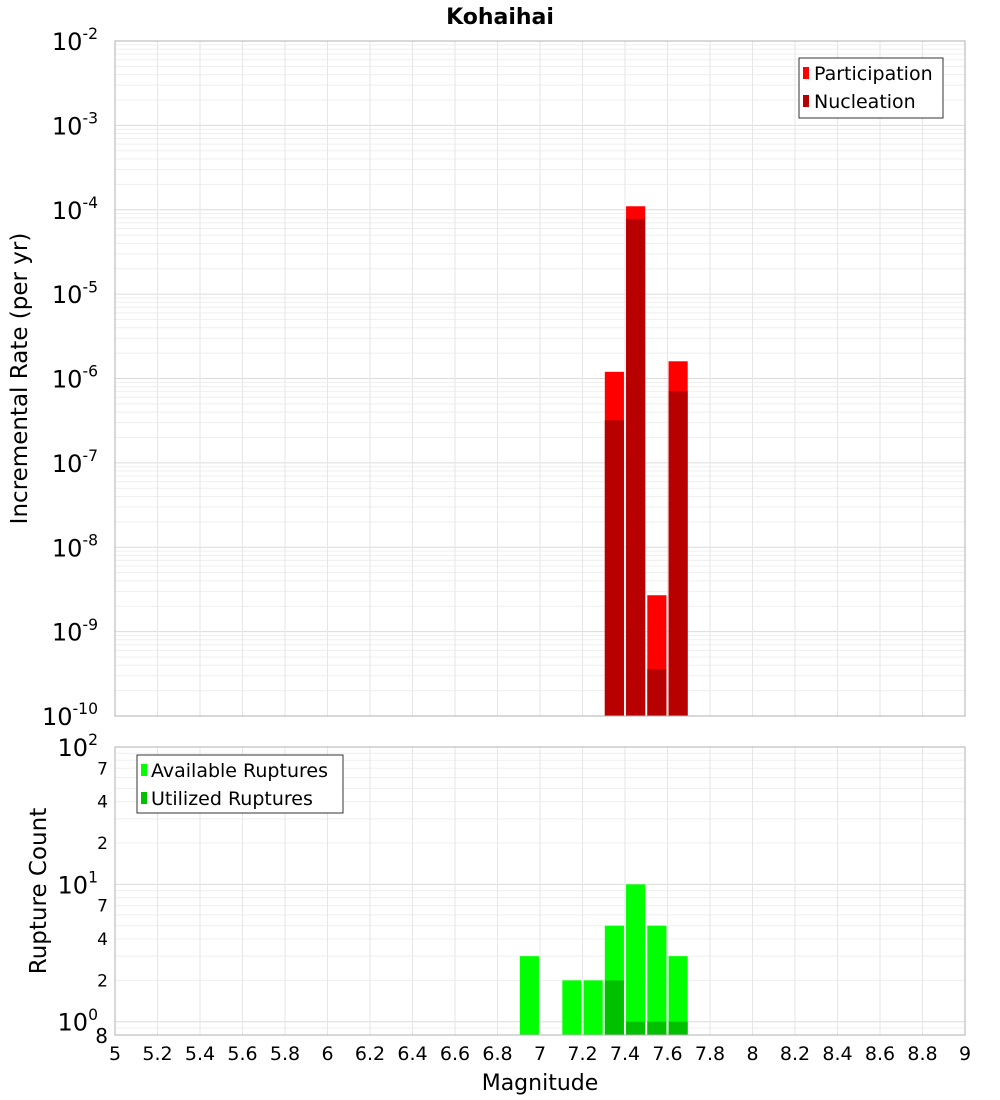 This screenshot has width=1000, height=1100. Describe the element at coordinates (795, 1054) in the screenshot. I see `x-tick-label: 8.2` at that location.